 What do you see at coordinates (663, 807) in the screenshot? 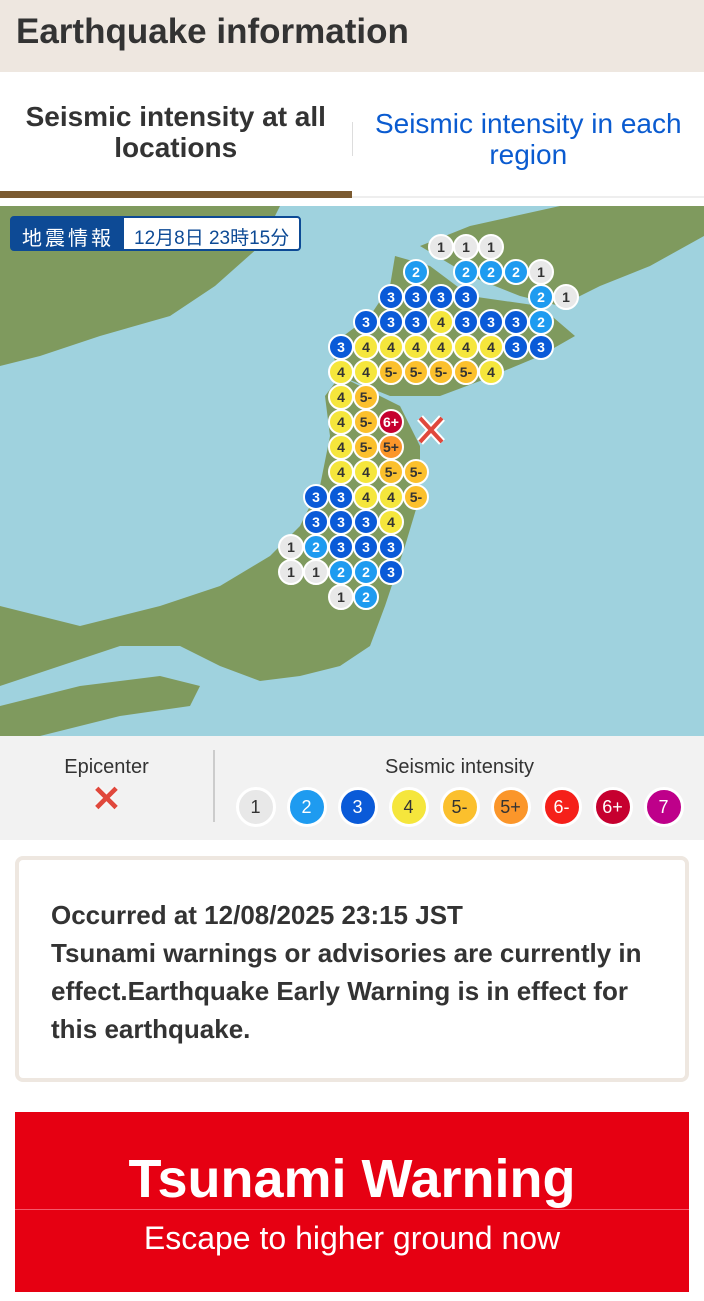
I see `intensity-level-7: 7` at bounding box center [663, 807].